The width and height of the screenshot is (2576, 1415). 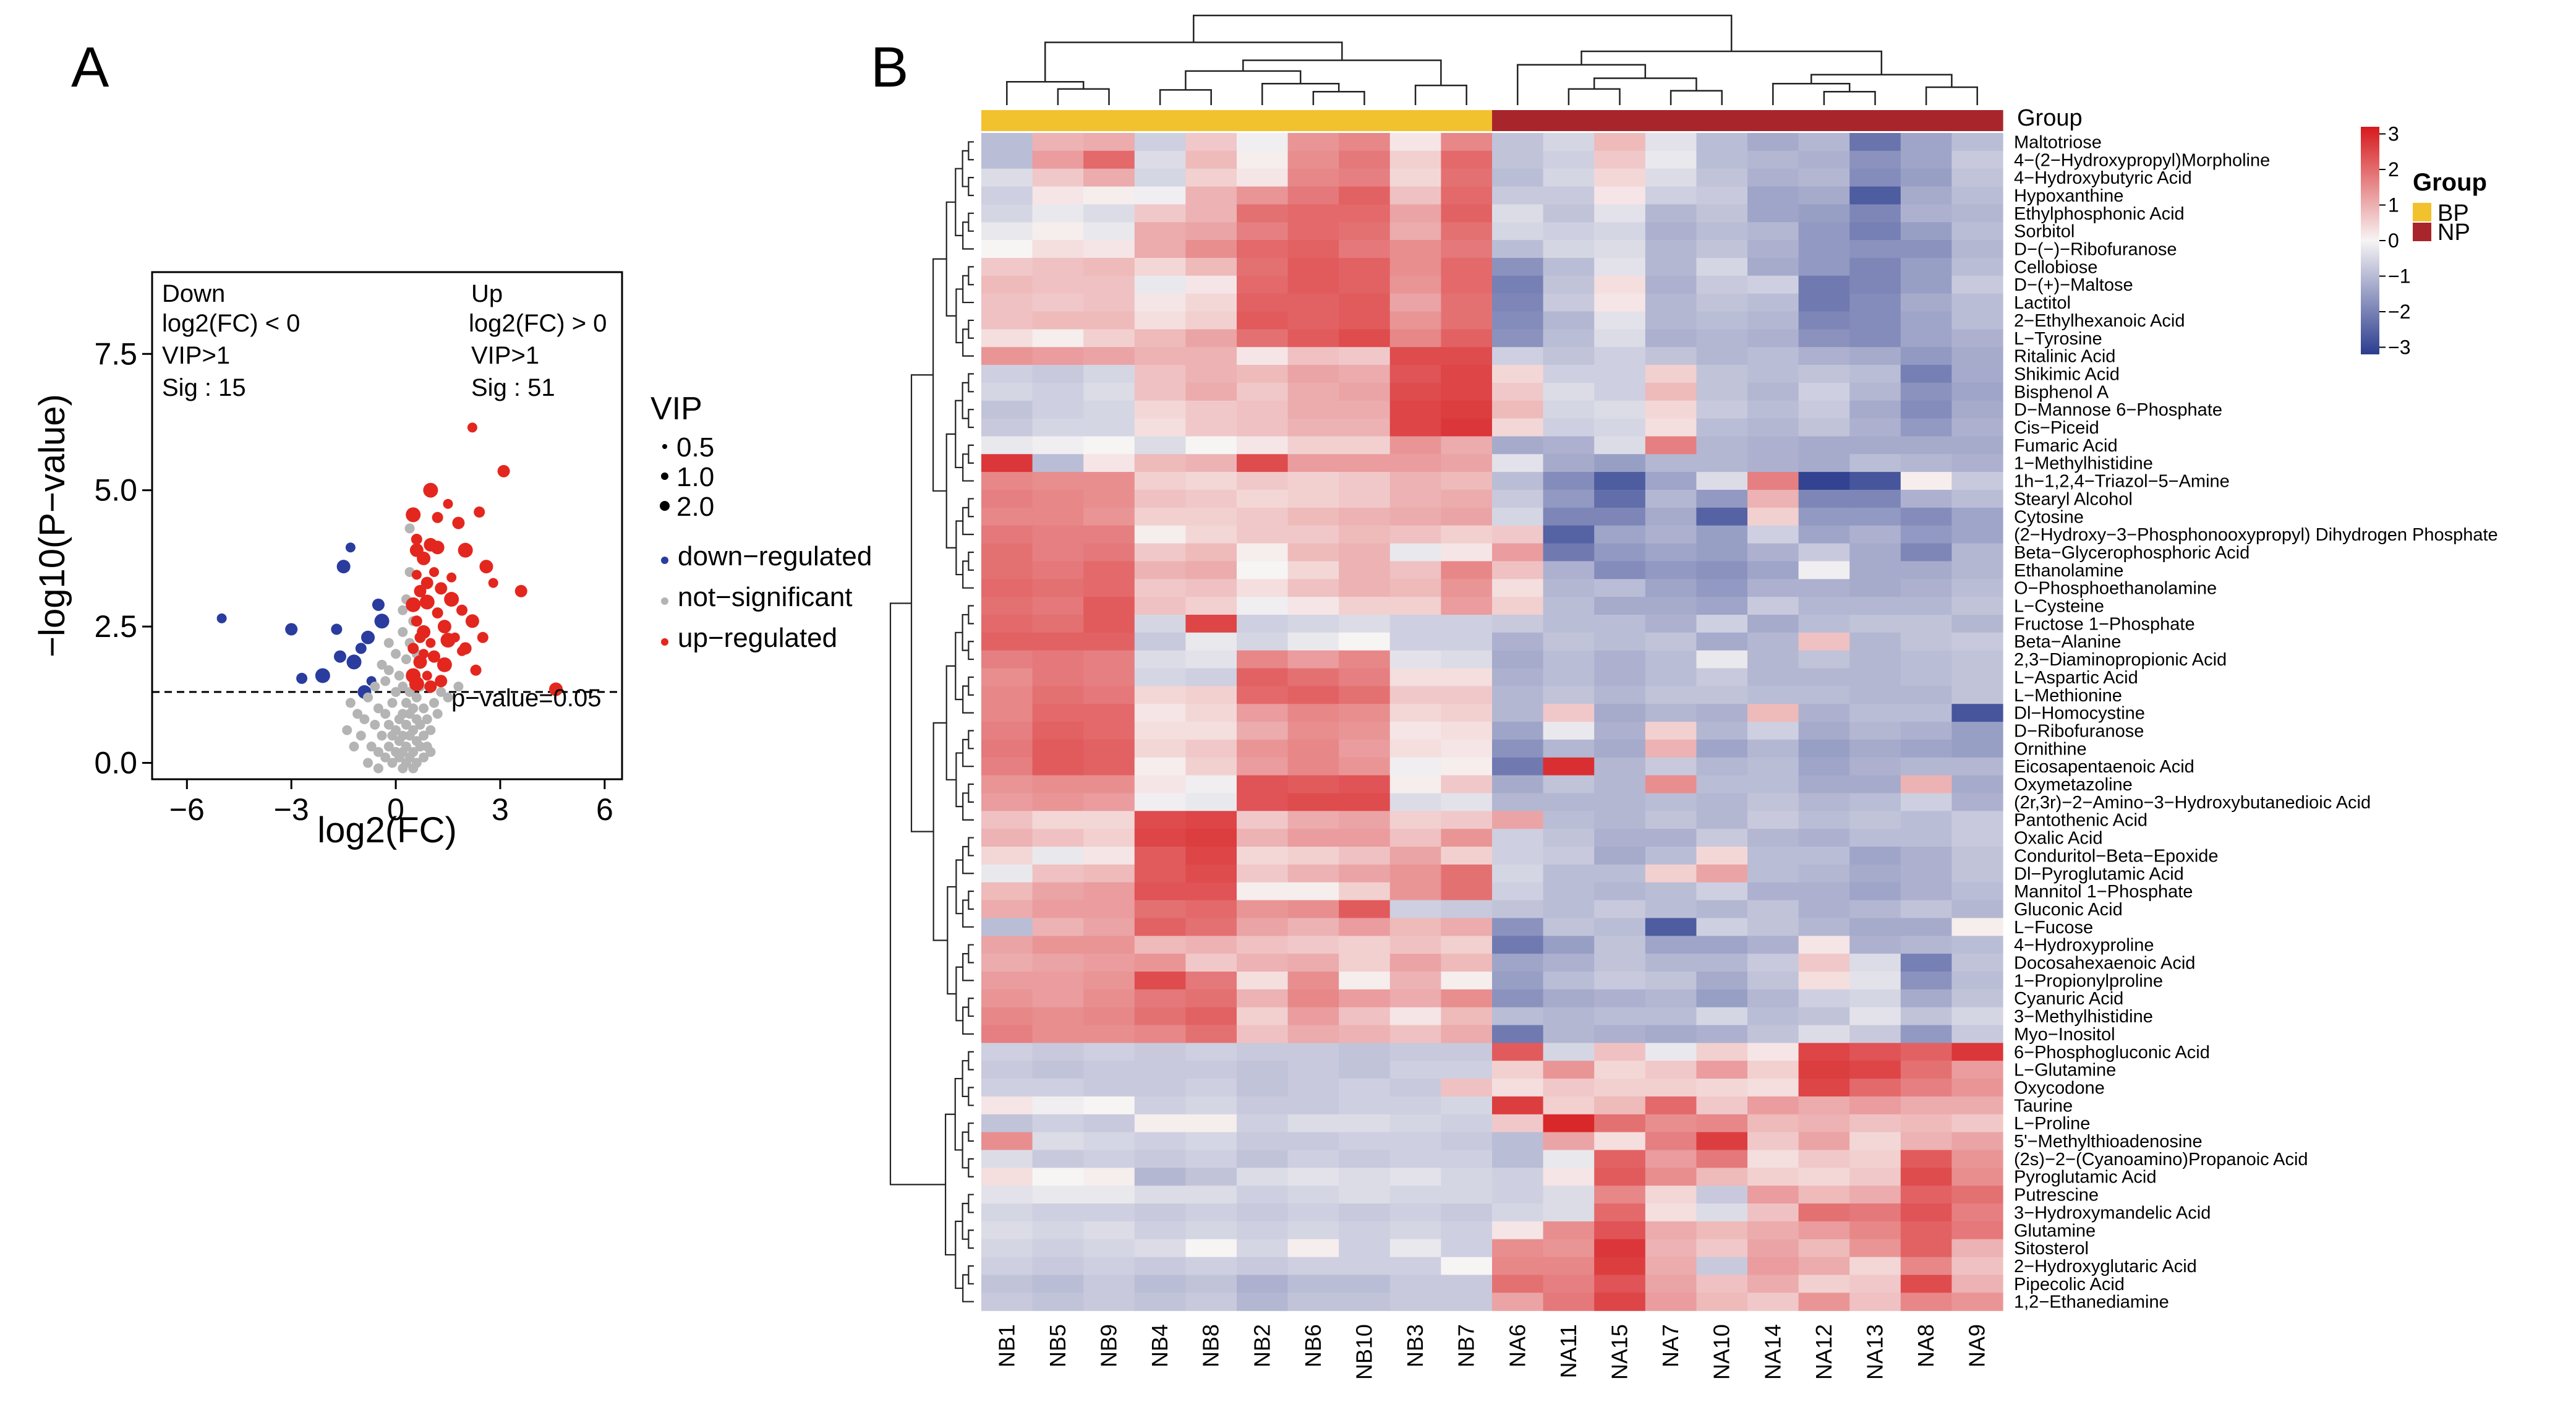 What do you see at coordinates (420, 637) in the screenshot?
I see `up-regulated-point` at bounding box center [420, 637].